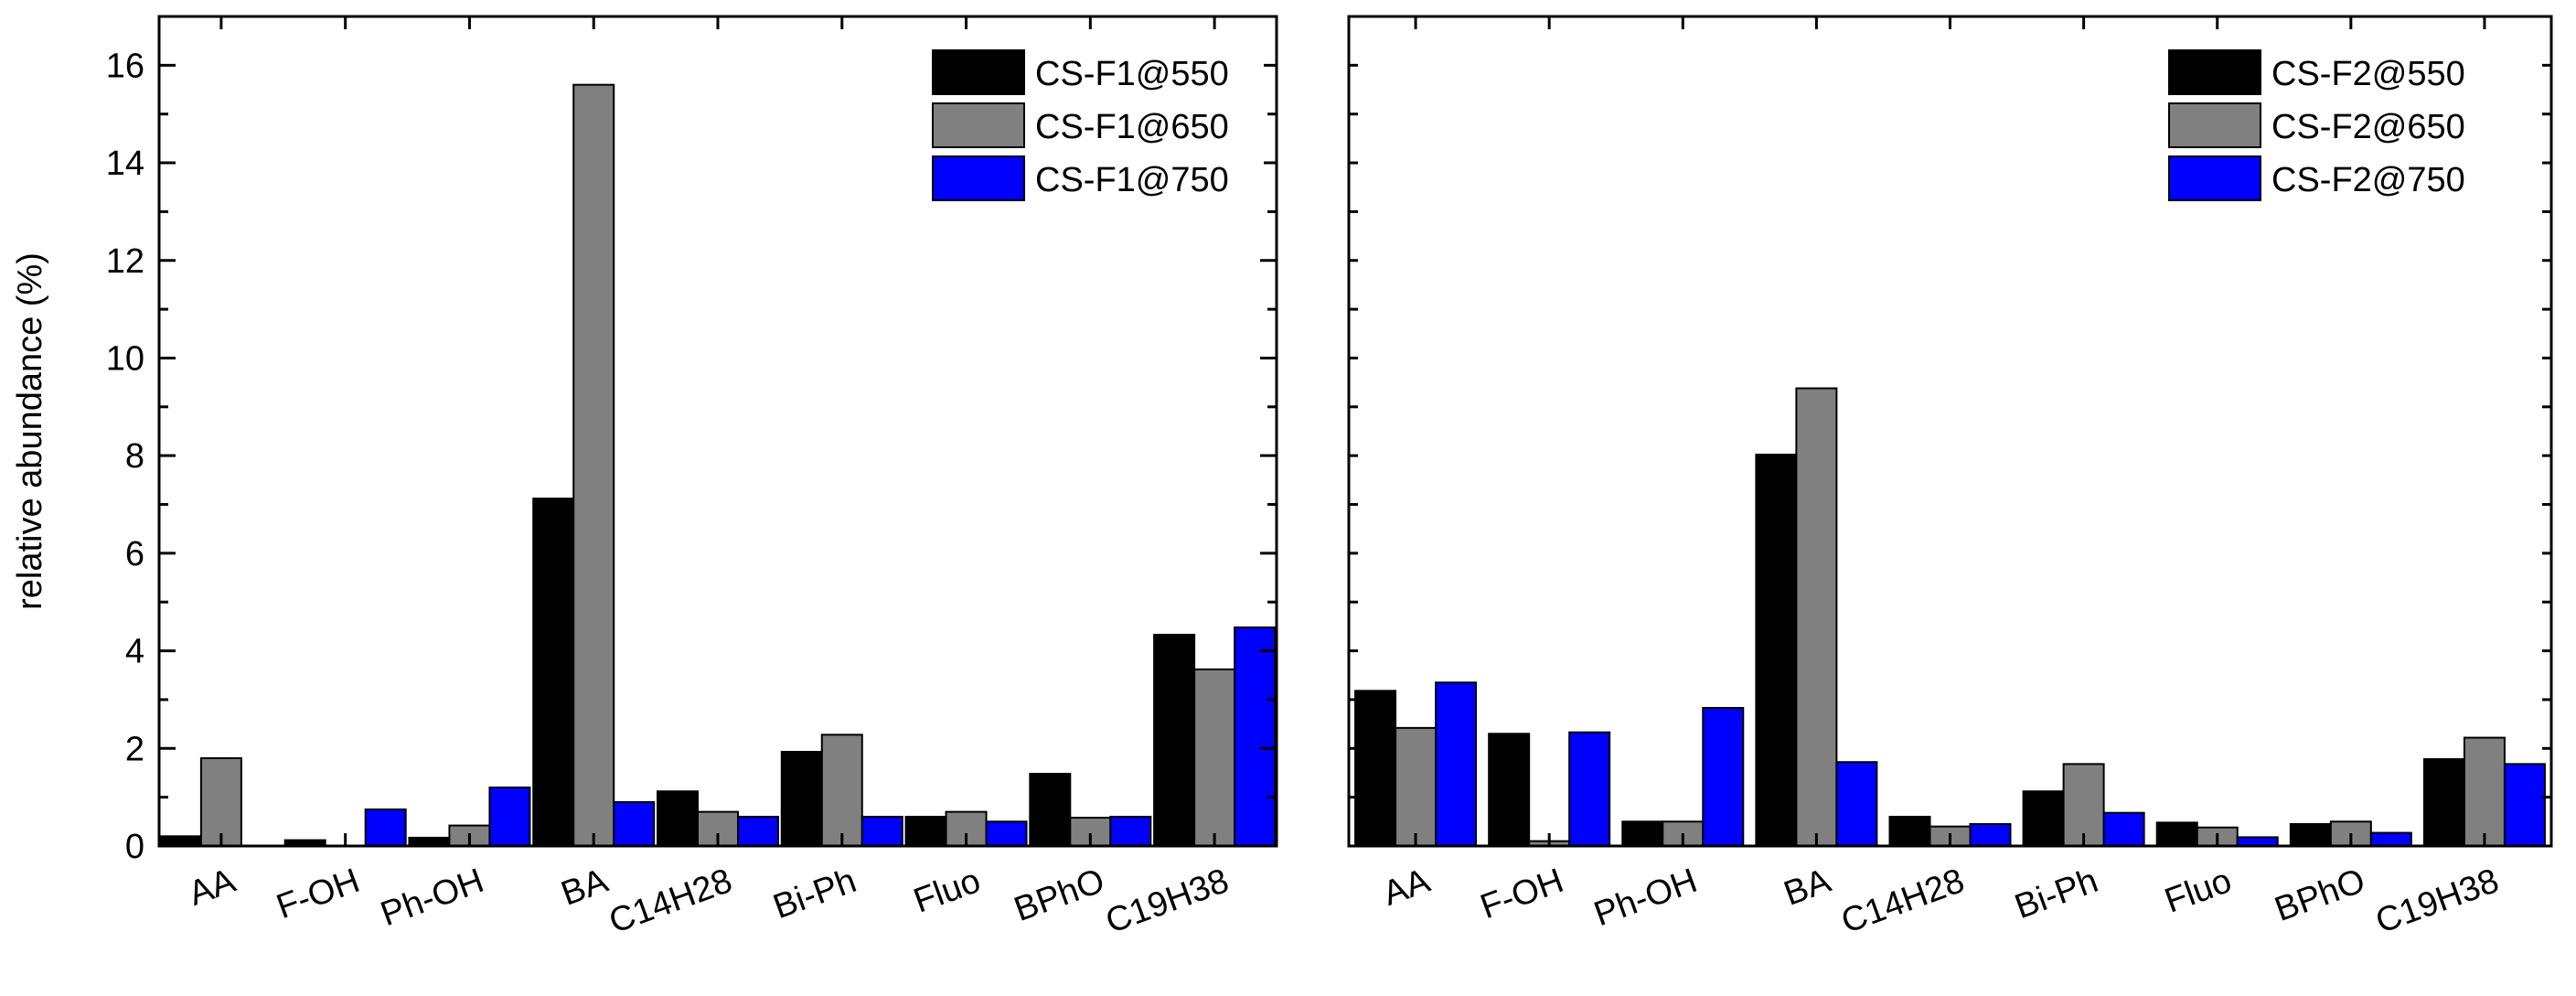  Describe the element at coordinates (125, 261) in the screenshot. I see `y-tick-label: 12` at that location.